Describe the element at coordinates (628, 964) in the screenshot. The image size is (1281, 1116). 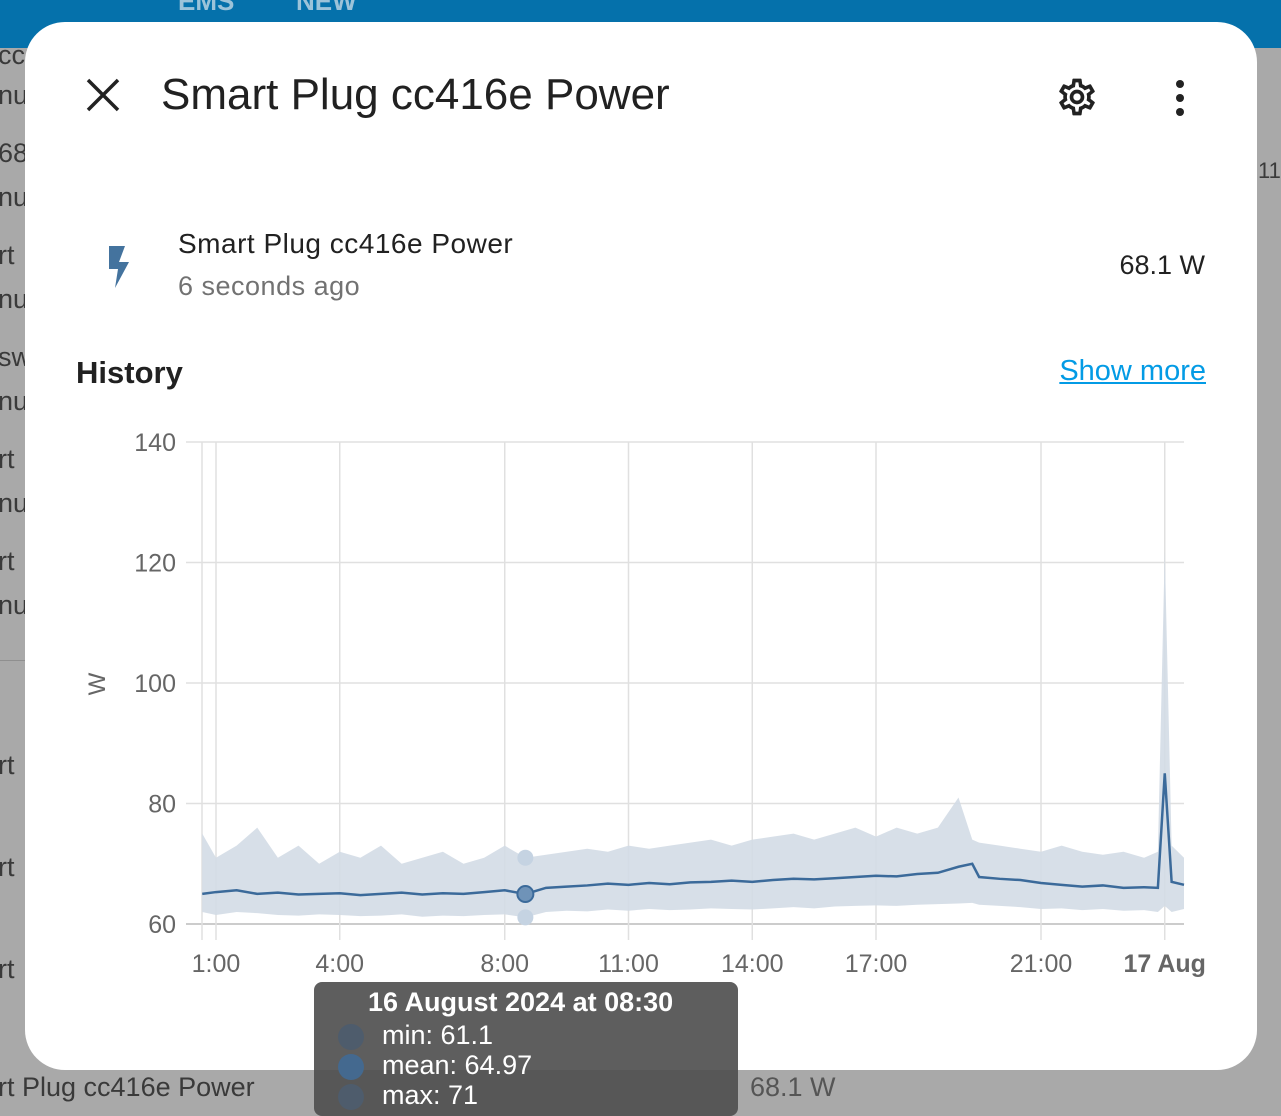
I see `x-tick-label: 11:00` at that location.